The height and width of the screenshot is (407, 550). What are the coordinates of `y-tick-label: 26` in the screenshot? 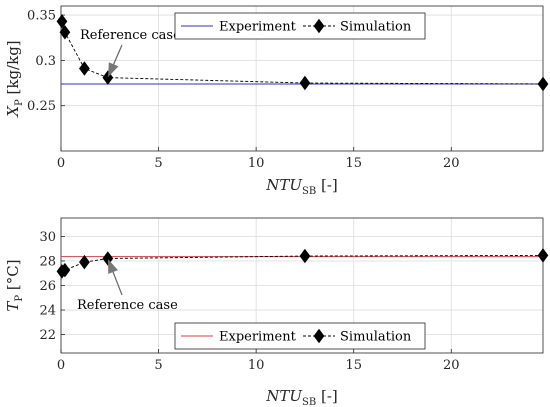 It's located at (47, 286).